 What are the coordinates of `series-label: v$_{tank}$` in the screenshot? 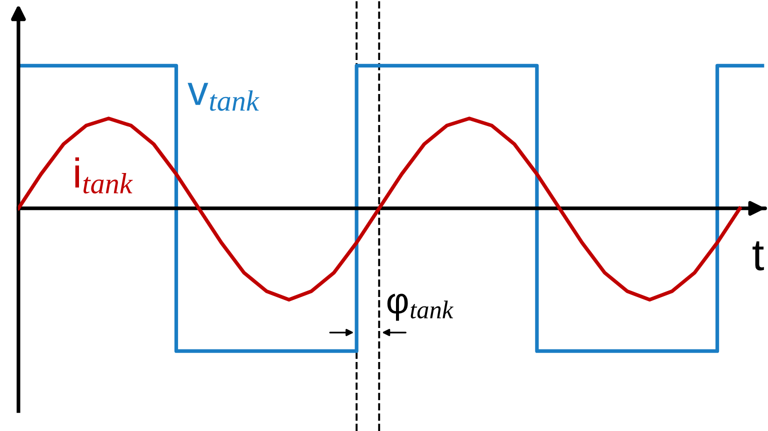 It's located at (224, 96).